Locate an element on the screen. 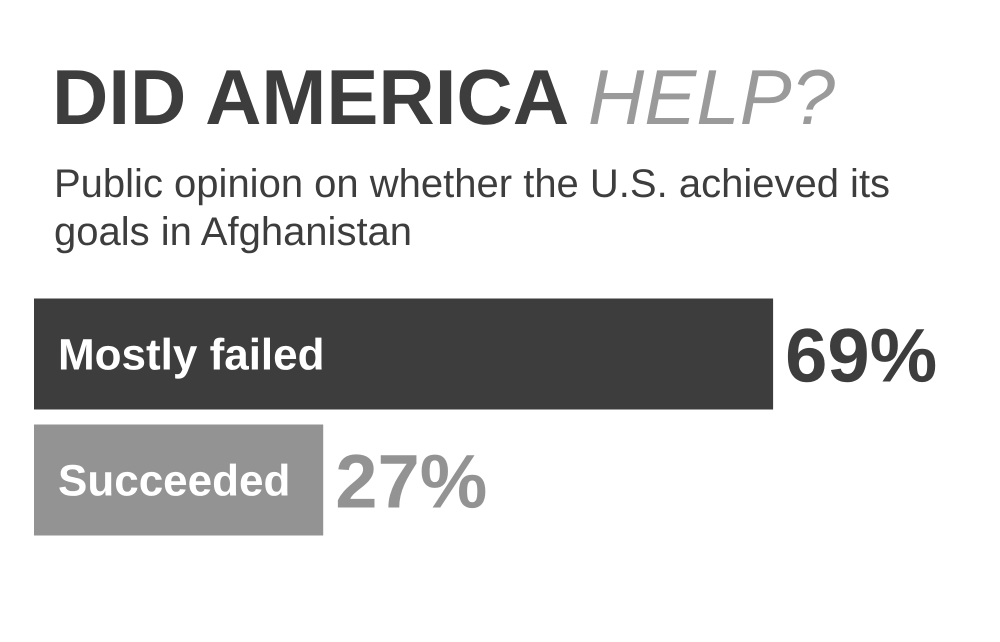 Image resolution: width=1000 pixels, height=642 pixels. data-label: 27% is located at coordinates (411, 481).